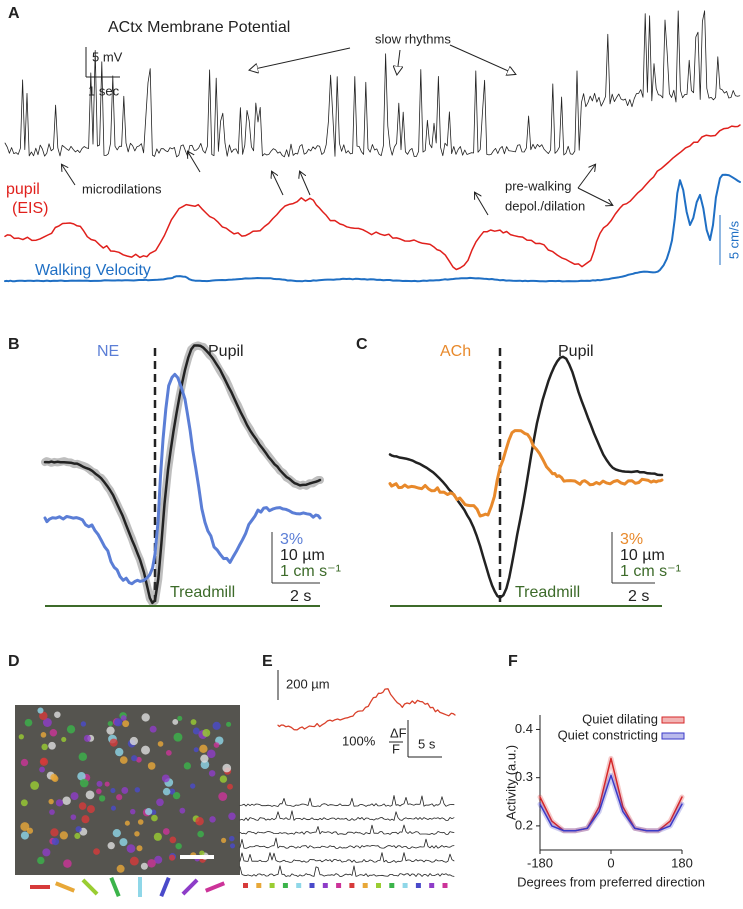 The height and width of the screenshot is (909, 743). Describe the element at coordinates (576, 351) in the screenshot. I see `legend-text: Pupil` at that location.